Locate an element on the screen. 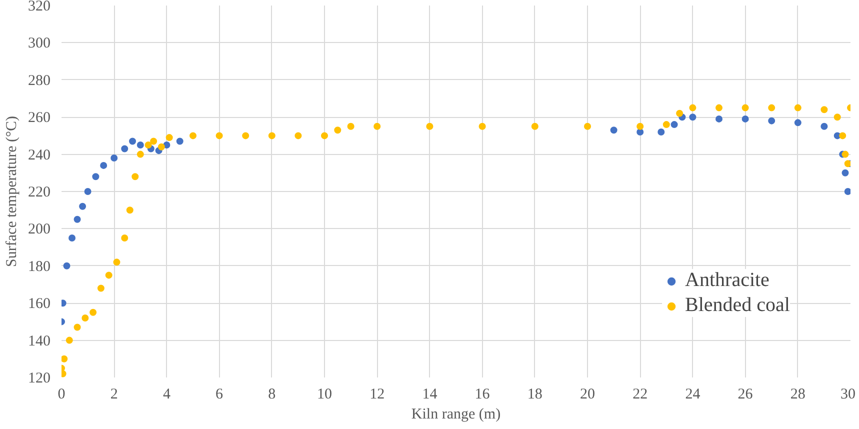  y-tick-label: 280 is located at coordinates (39, 80).